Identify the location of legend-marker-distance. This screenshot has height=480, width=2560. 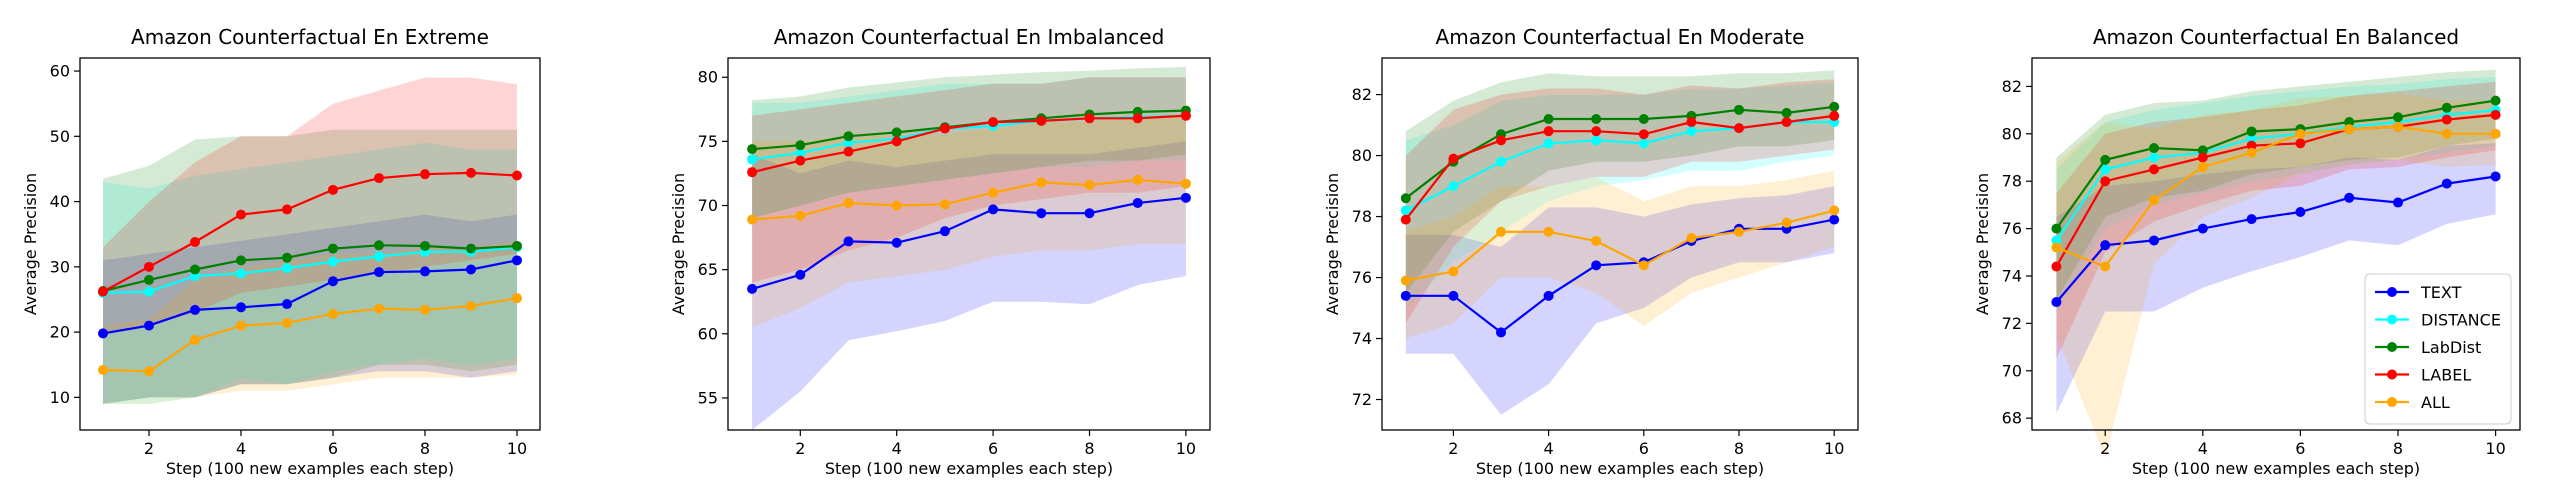
(2392, 319).